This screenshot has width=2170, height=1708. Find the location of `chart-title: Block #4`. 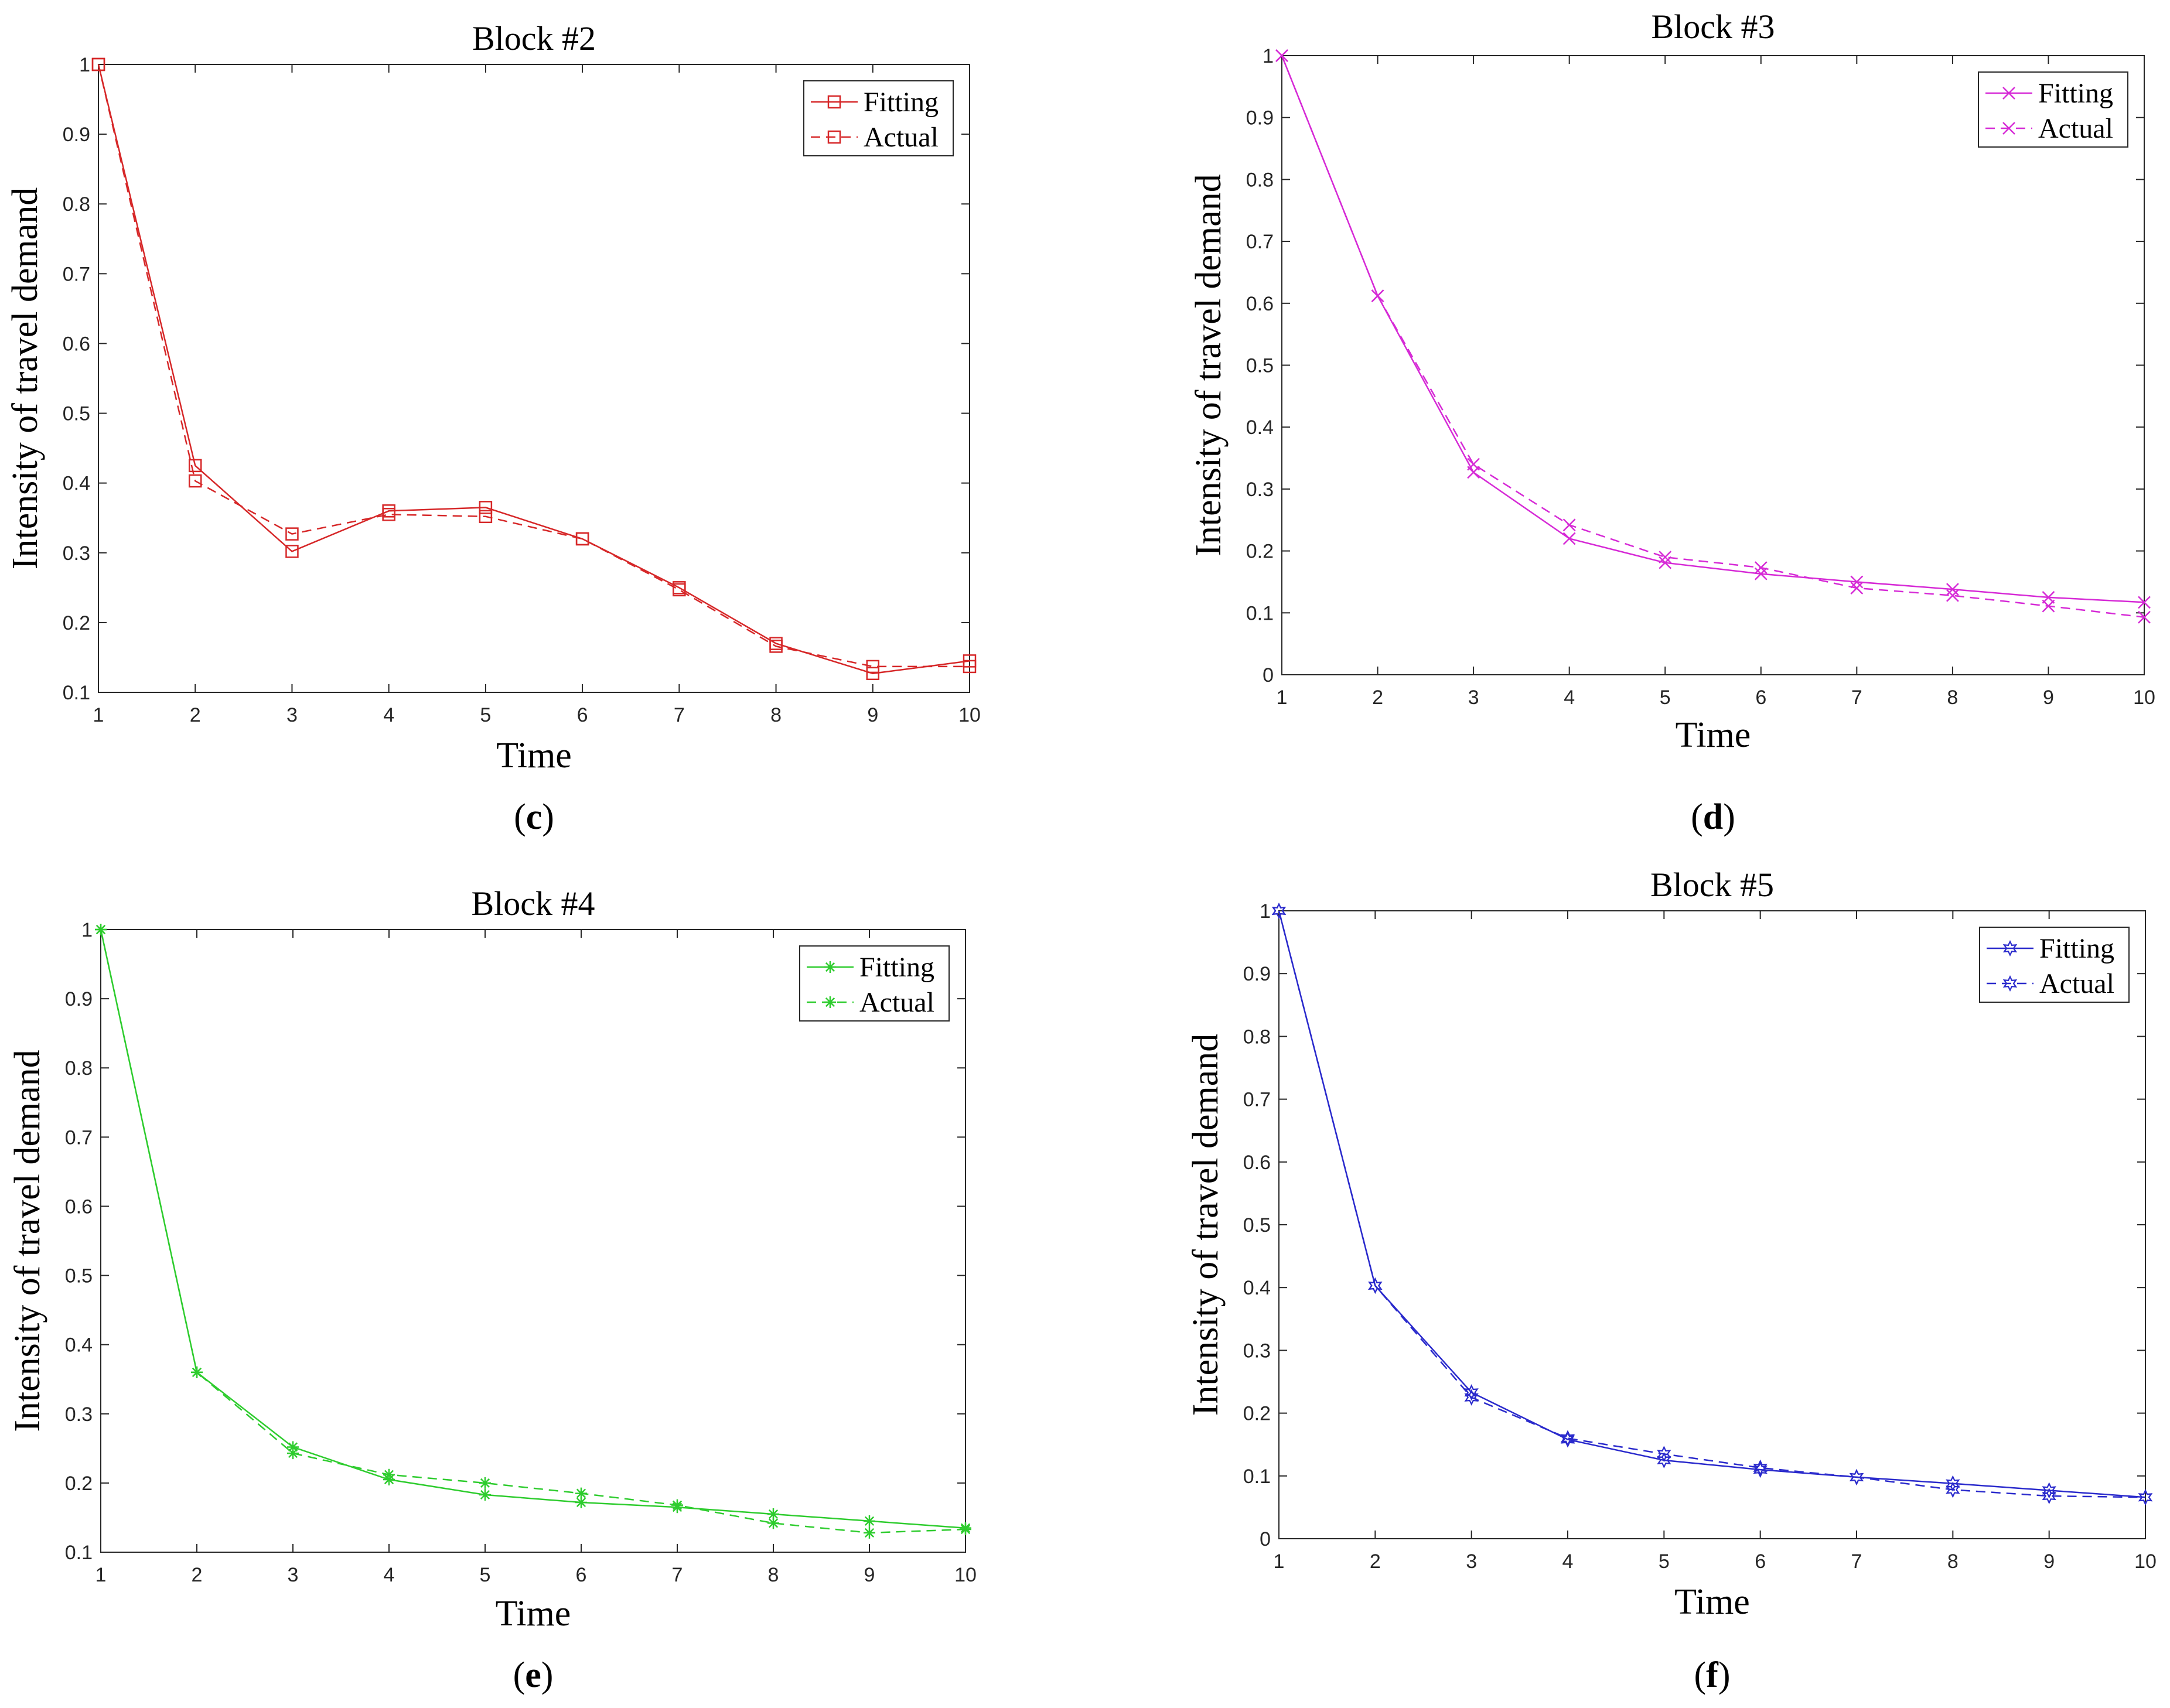

chart-title: Block #4 is located at coordinates (533, 903).